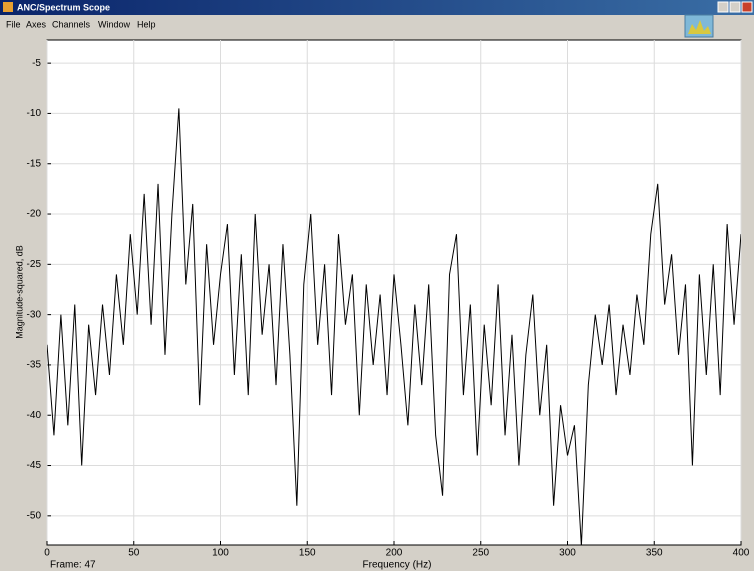  What do you see at coordinates (723, 7) in the screenshot?
I see `minimize-button` at bounding box center [723, 7].